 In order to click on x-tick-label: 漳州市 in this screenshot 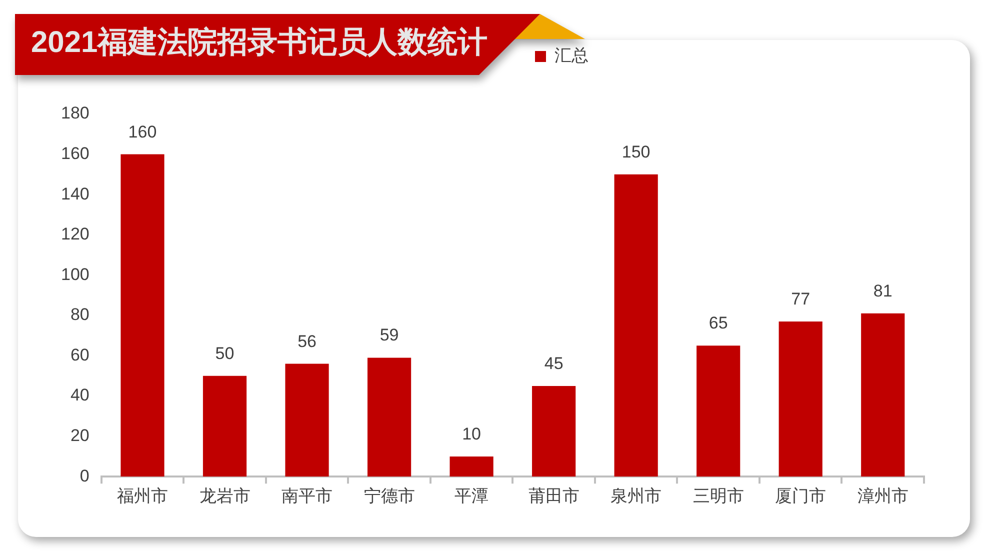, I will do `click(882, 496)`.